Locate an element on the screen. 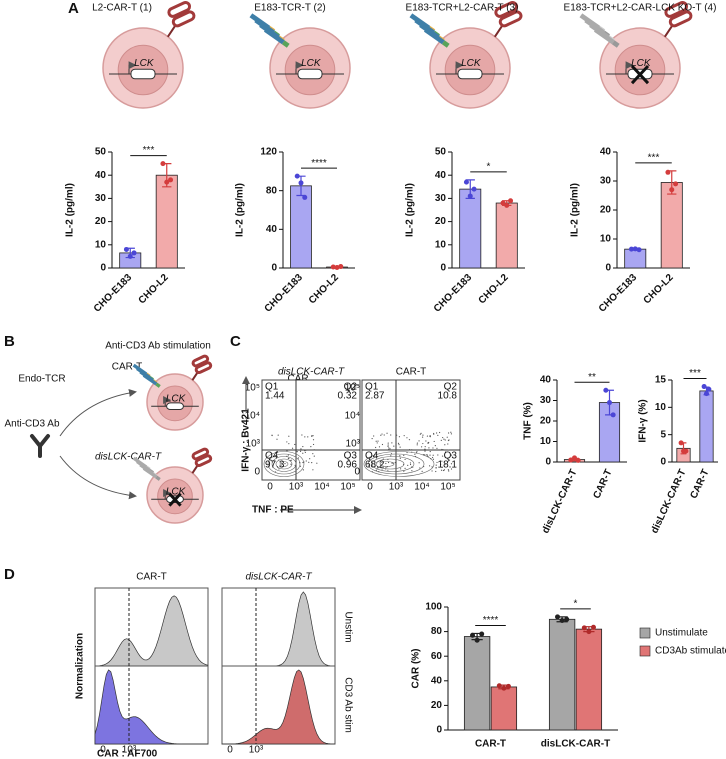 The width and height of the screenshot is (726, 759). y-tick-label: 10 is located at coordinates (606, 239).